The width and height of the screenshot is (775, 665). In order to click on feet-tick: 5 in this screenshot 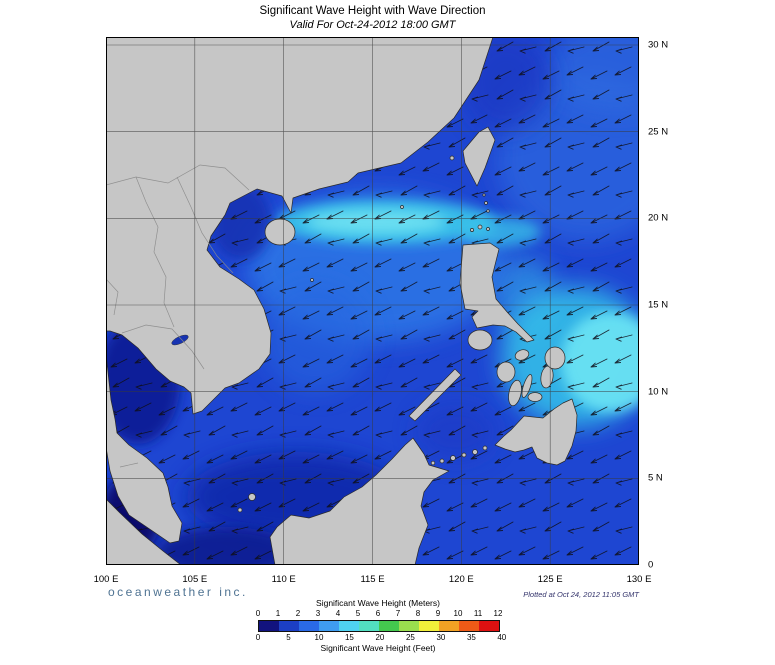, I will do `click(288, 637)`.